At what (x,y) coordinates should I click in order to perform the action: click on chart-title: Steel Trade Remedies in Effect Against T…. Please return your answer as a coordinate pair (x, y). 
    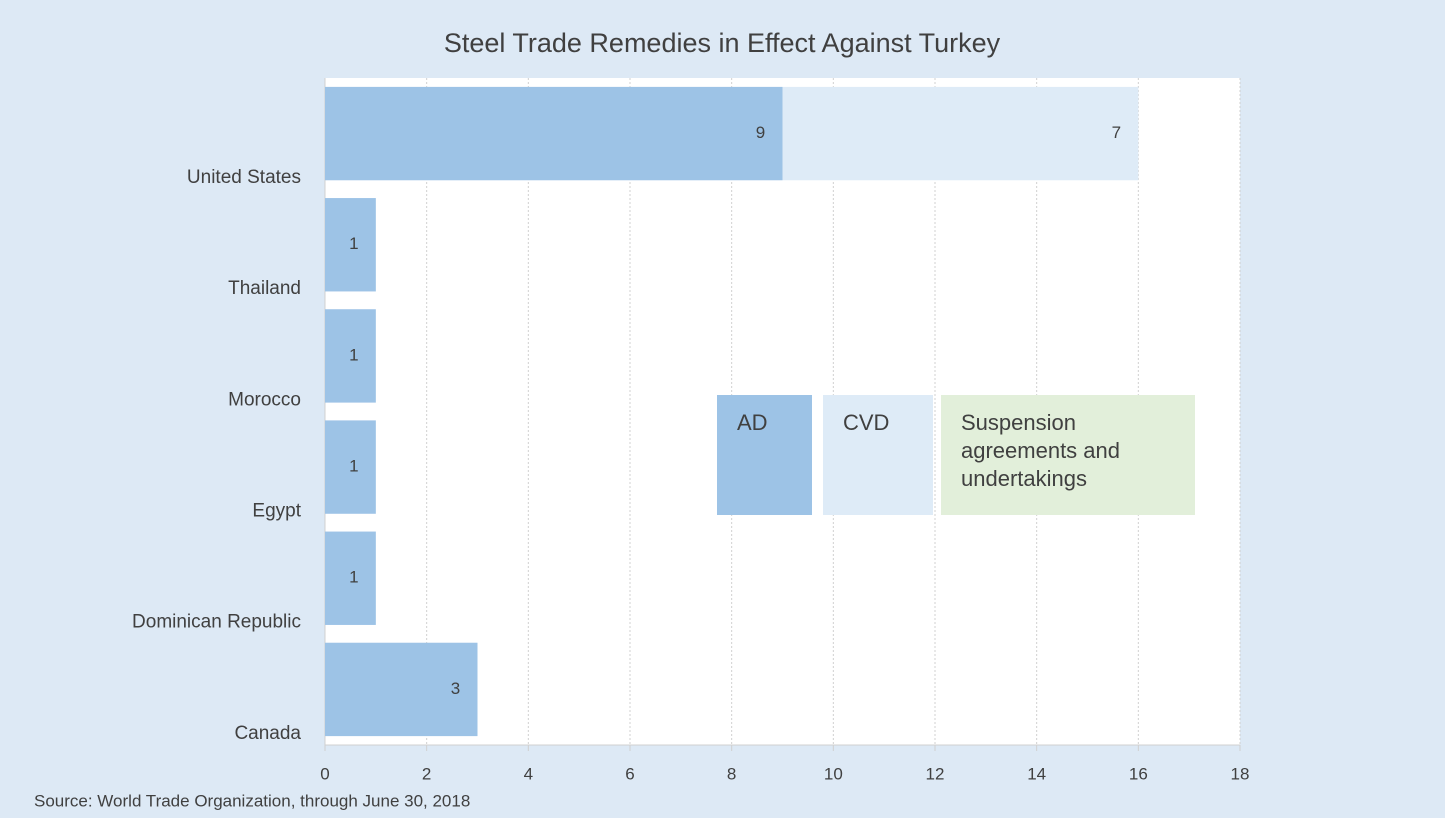
    Looking at the image, I should click on (722, 43).